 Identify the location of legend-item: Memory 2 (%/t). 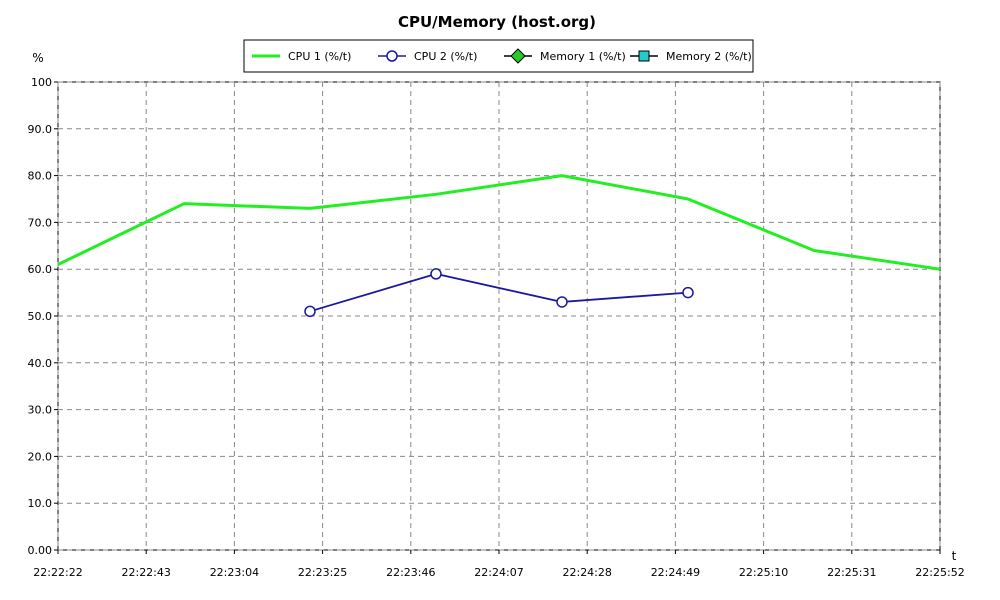
(691, 56).